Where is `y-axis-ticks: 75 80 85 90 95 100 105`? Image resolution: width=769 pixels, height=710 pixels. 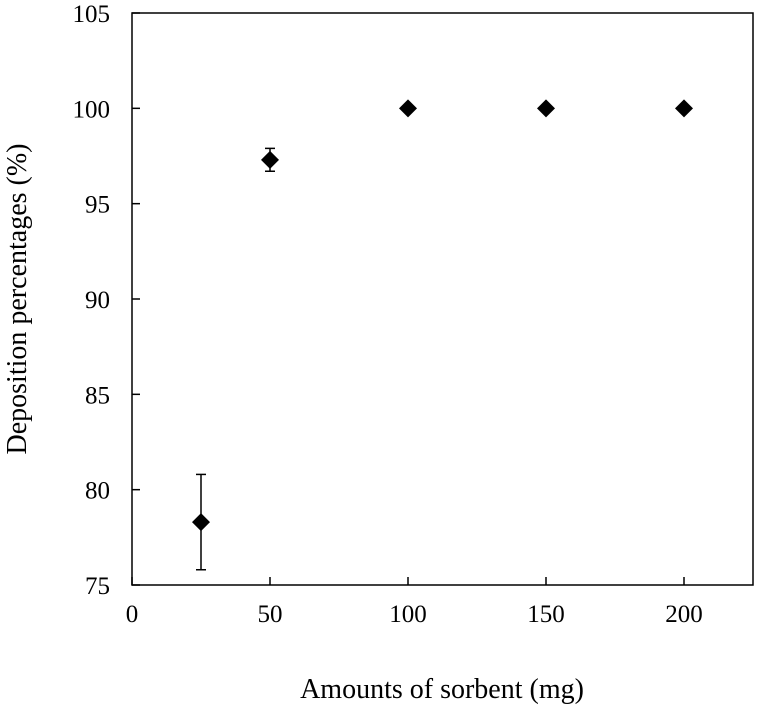 y-axis-ticks: 75 80 85 90 95 100 105 is located at coordinates (106, 300).